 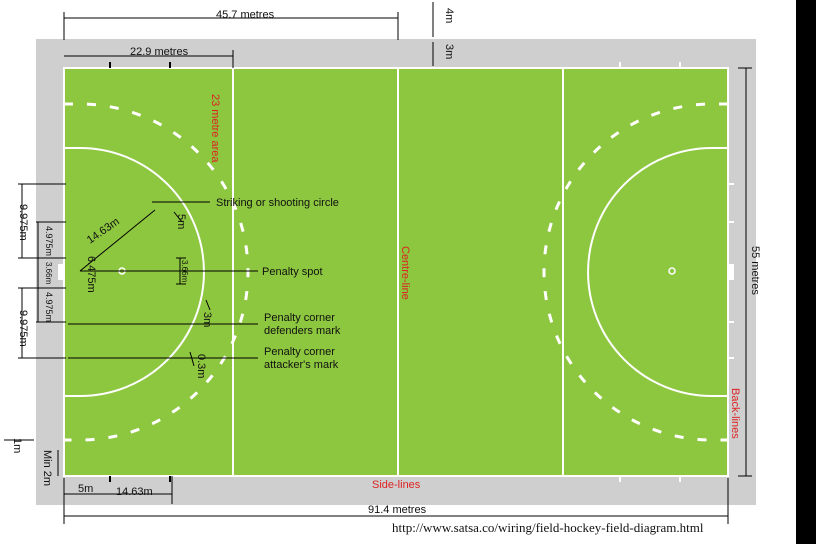 I want to click on right-dashed-circle, so click(x=635, y=272).